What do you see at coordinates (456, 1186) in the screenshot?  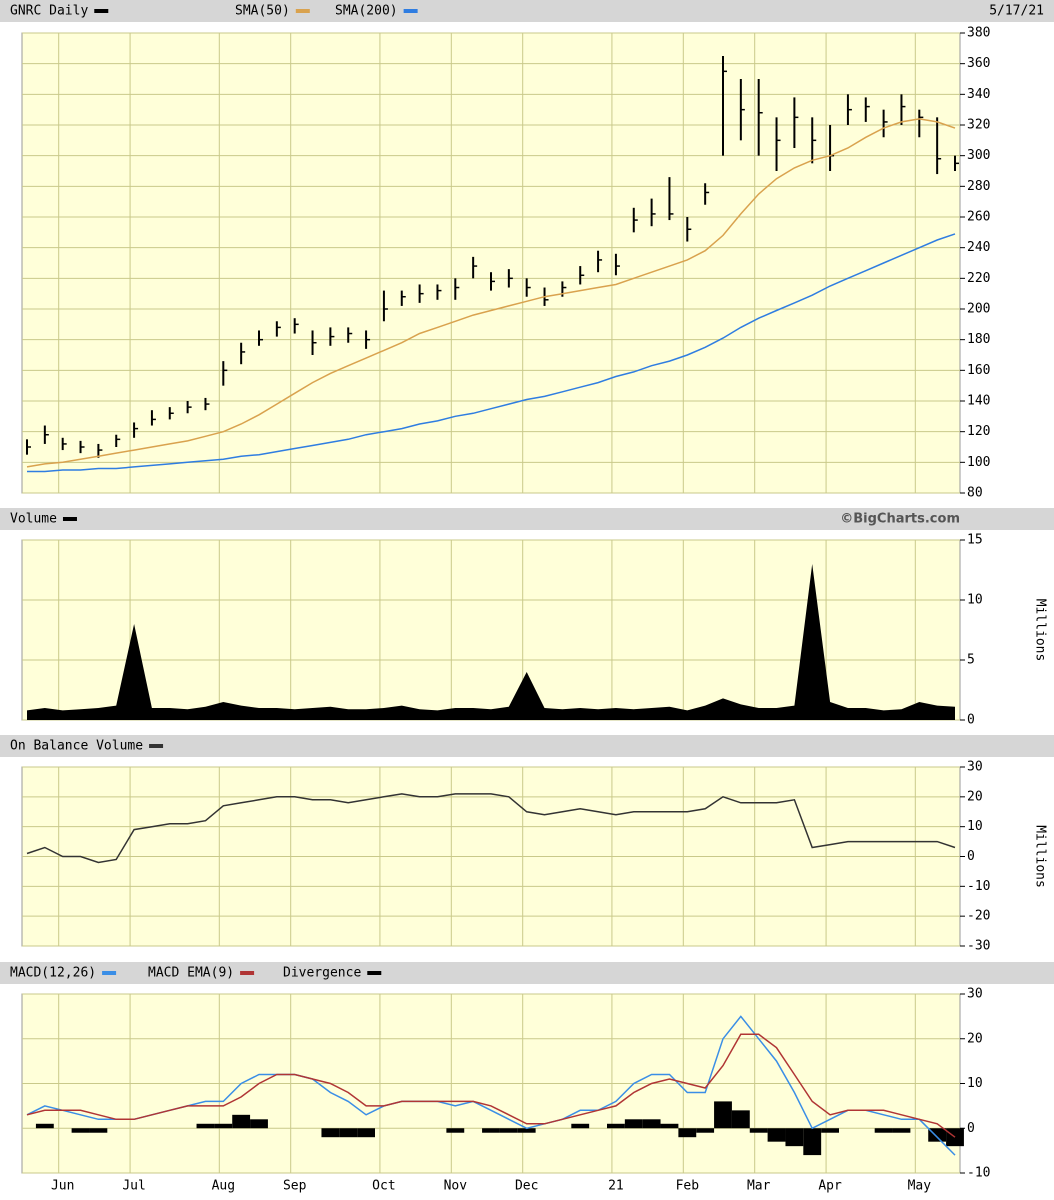 I see `x-tick-label: Nov` at bounding box center [456, 1186].